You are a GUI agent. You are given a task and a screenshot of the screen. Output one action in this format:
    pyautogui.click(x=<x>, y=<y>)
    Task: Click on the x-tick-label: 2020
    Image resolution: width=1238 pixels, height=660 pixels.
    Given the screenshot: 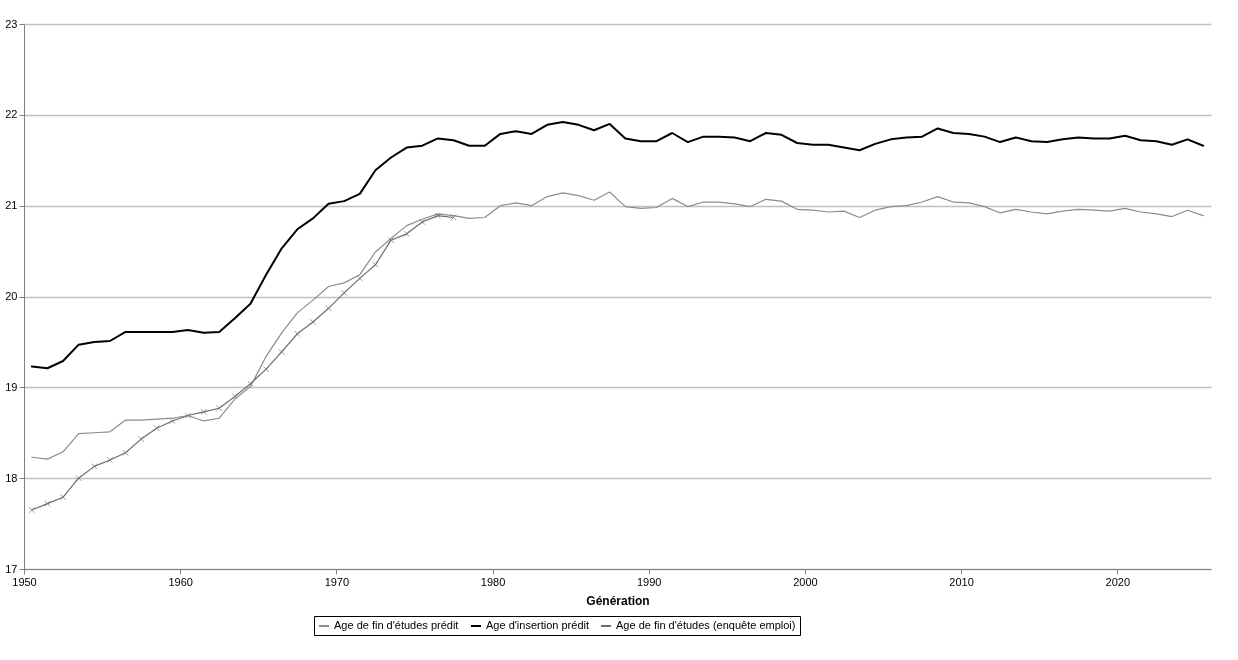 What is the action you would take?
    pyautogui.click(x=1118, y=581)
    